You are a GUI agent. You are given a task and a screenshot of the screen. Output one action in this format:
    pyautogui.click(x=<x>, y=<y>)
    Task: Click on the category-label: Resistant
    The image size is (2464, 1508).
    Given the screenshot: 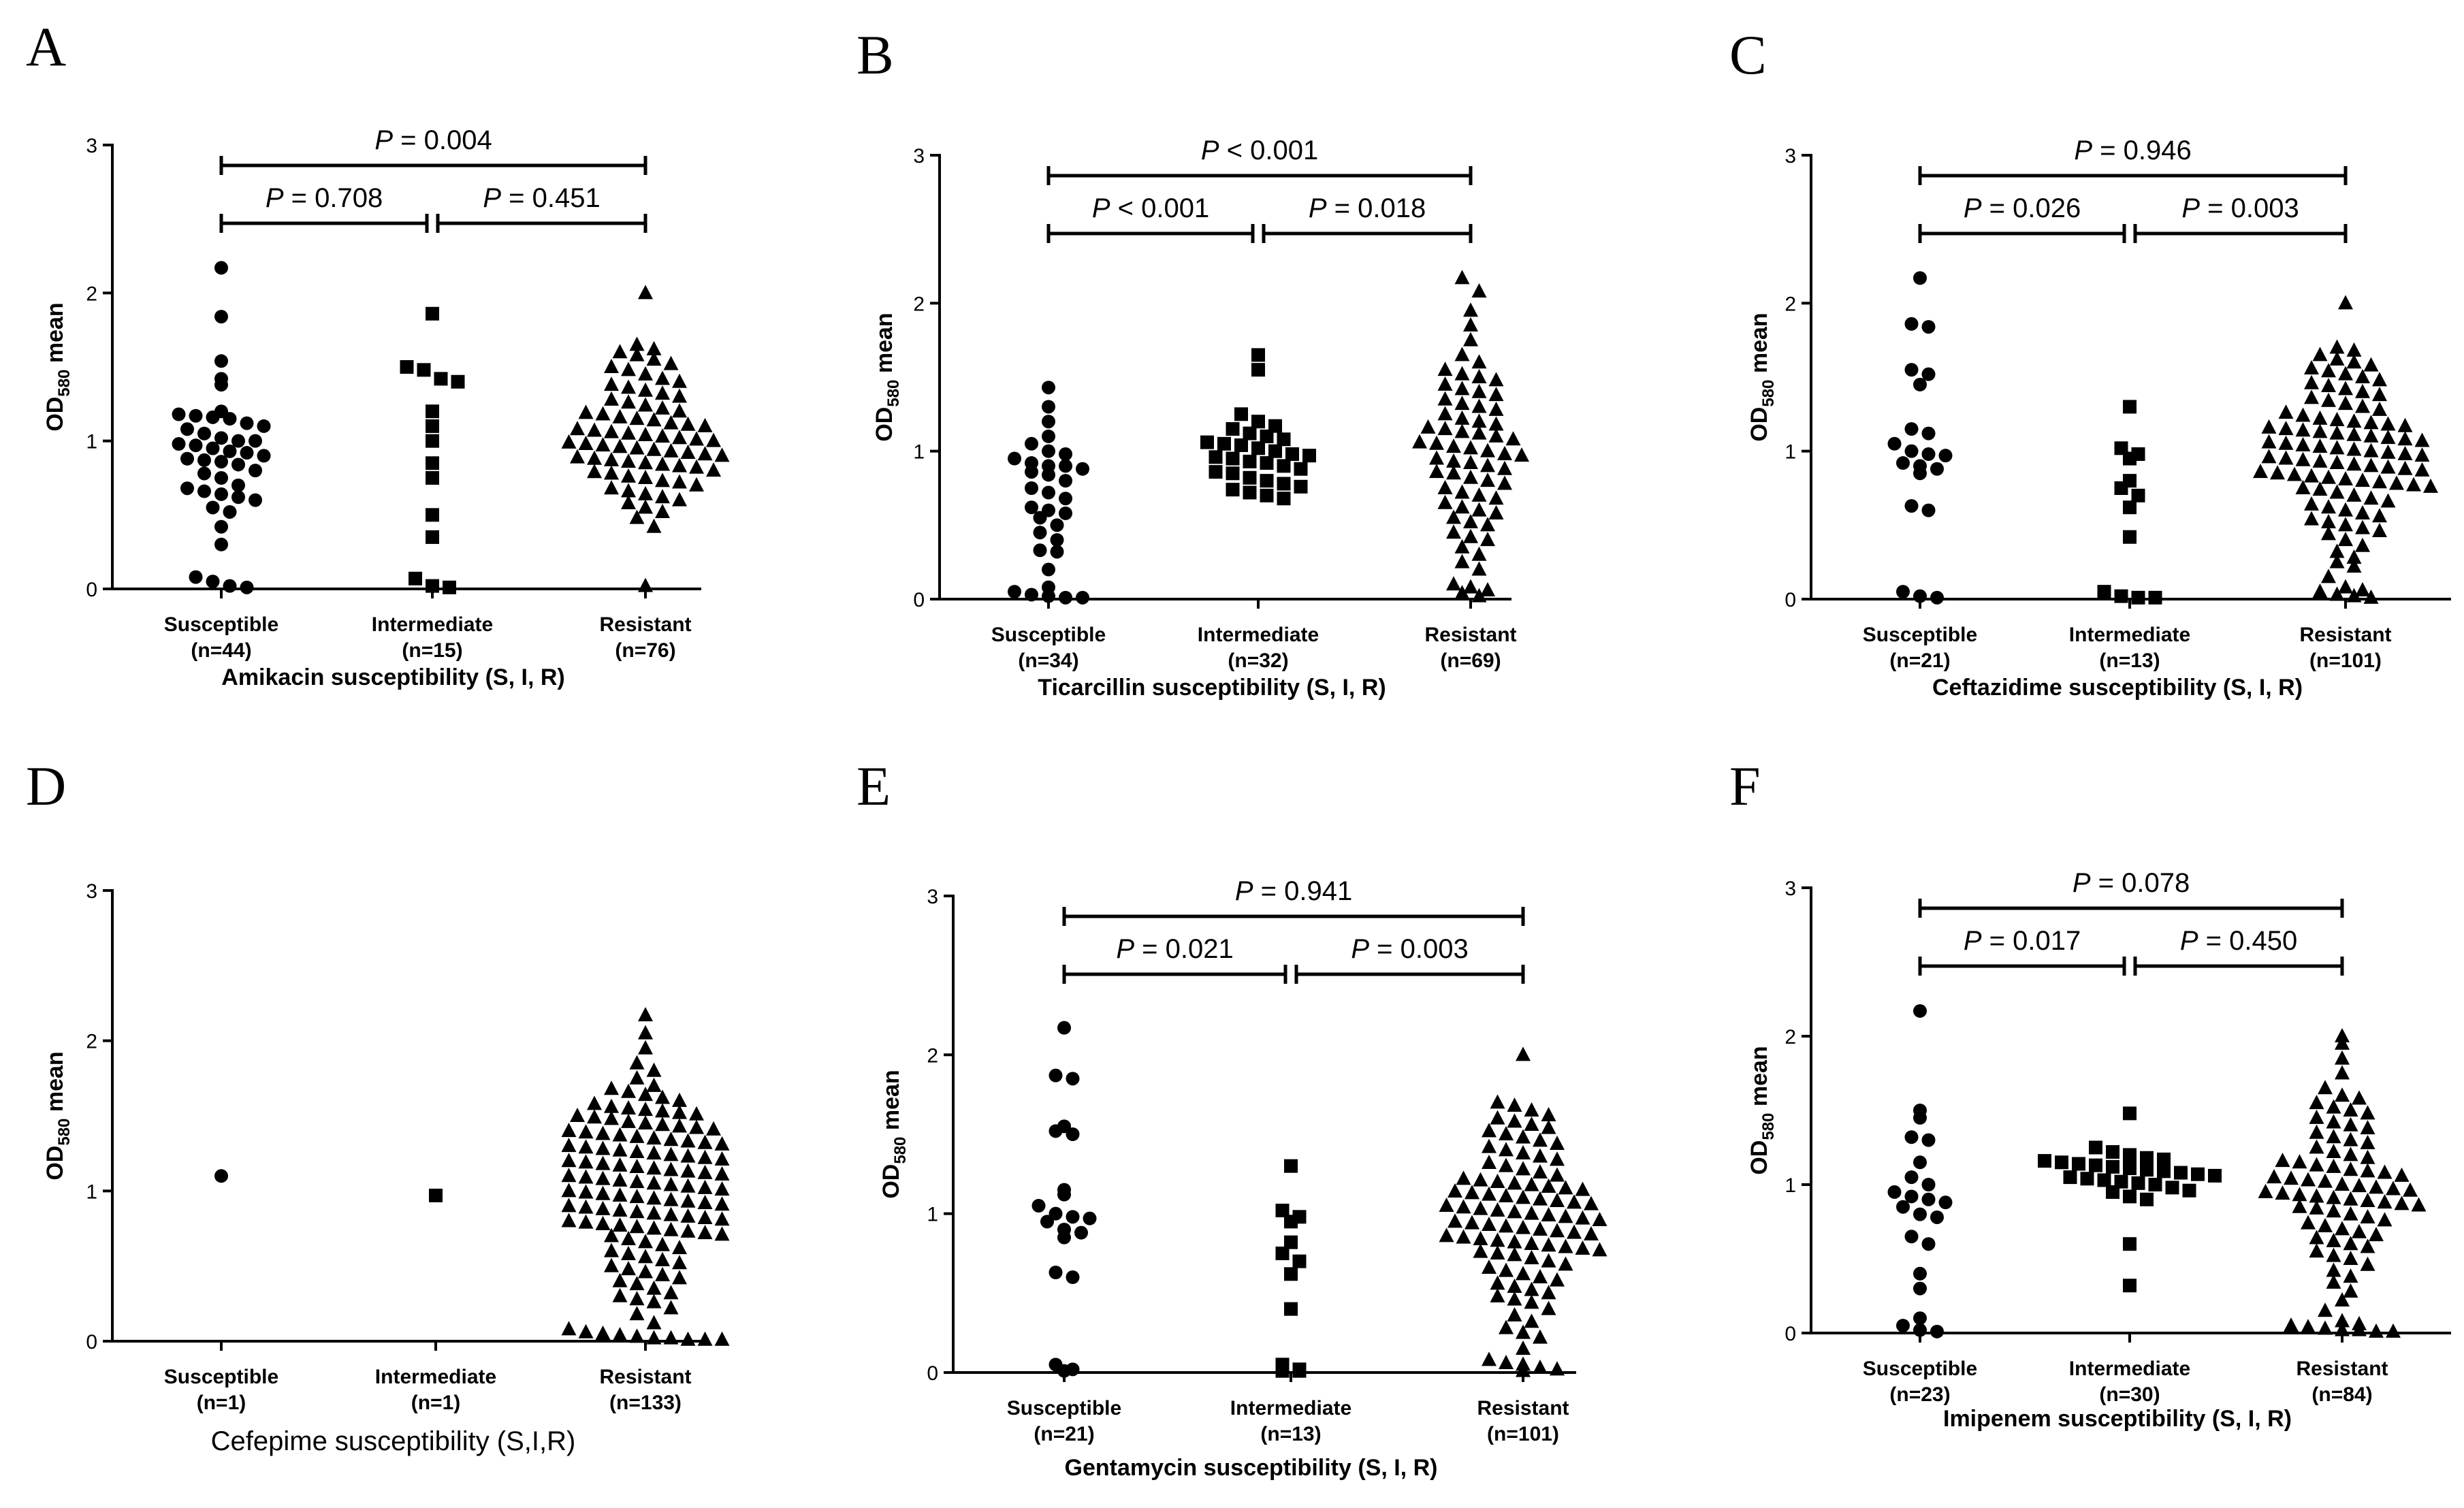 What is the action you would take?
    pyautogui.click(x=645, y=1377)
    